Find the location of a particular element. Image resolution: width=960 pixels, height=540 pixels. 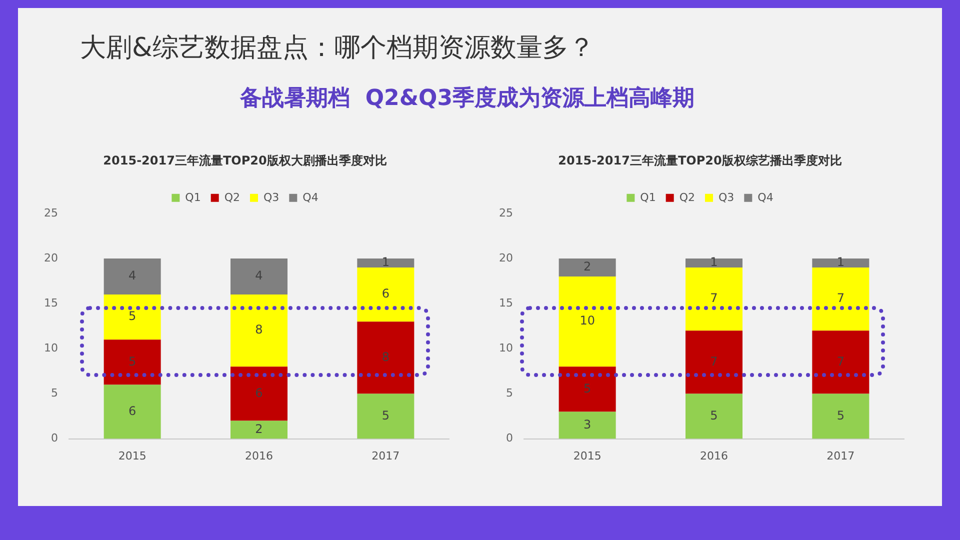

chart-title: 2015-2017三年流量TOP20版权综艺播出季度对比 is located at coordinates (700, 160).